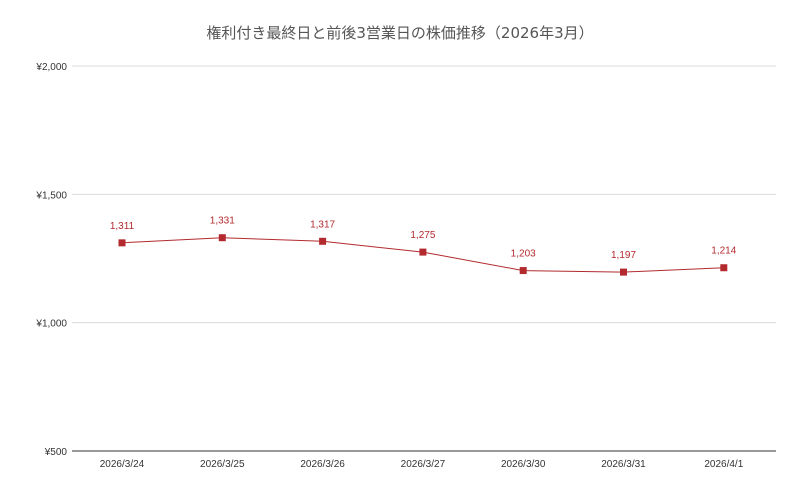  I want to click on data-label: 1,197, so click(623, 255).